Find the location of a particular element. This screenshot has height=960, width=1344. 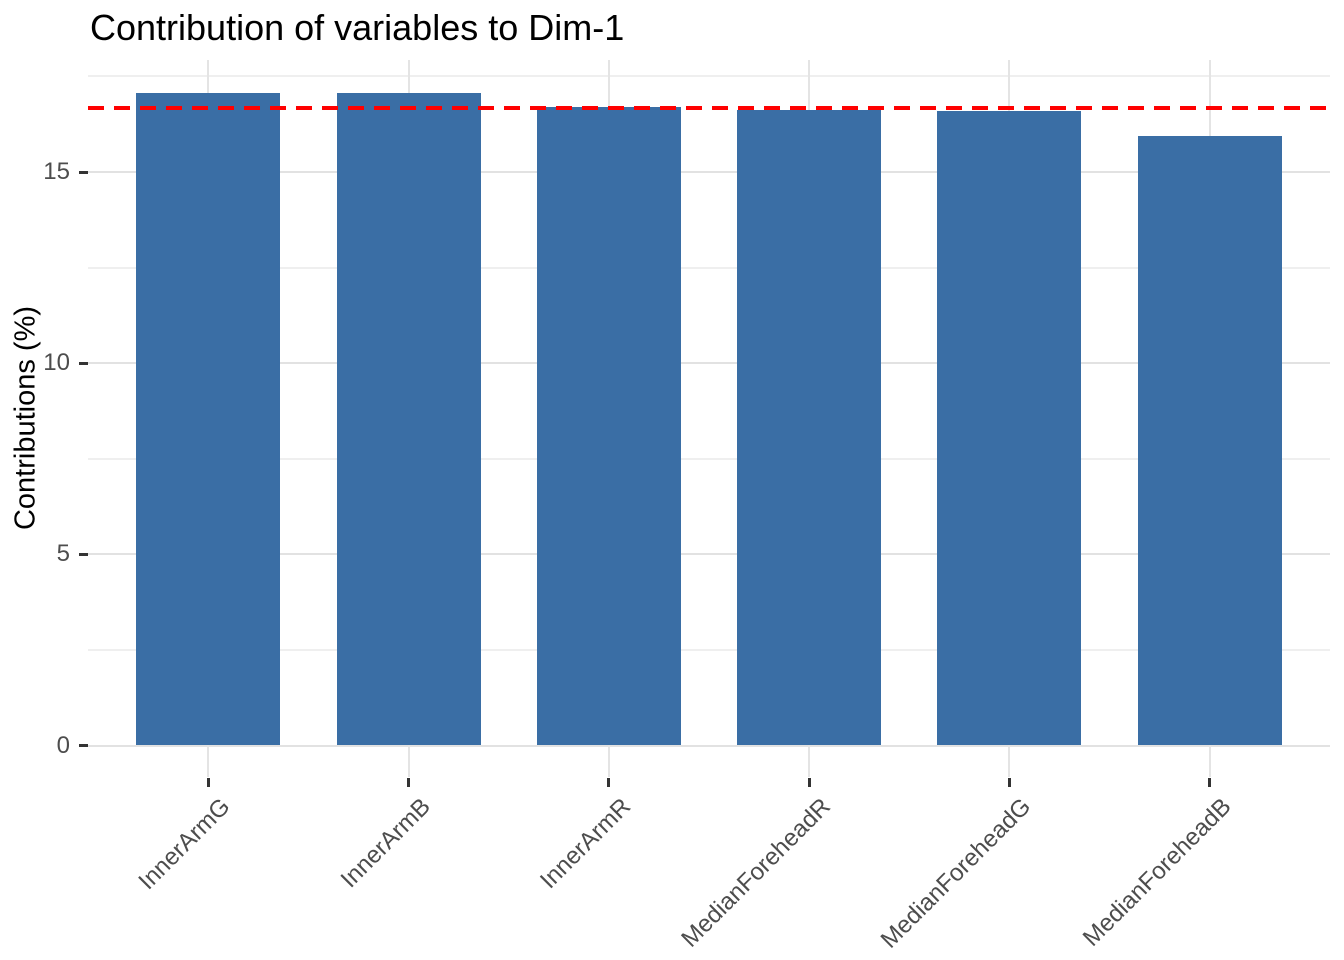

y-tick-label: 10 is located at coordinates (56, 363).